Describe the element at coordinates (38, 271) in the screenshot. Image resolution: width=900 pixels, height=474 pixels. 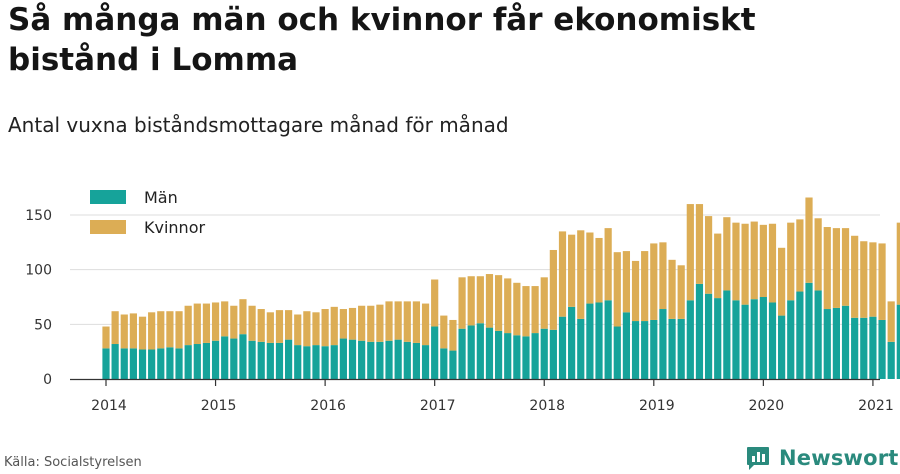
I see `y-tick-label: 100` at that location.